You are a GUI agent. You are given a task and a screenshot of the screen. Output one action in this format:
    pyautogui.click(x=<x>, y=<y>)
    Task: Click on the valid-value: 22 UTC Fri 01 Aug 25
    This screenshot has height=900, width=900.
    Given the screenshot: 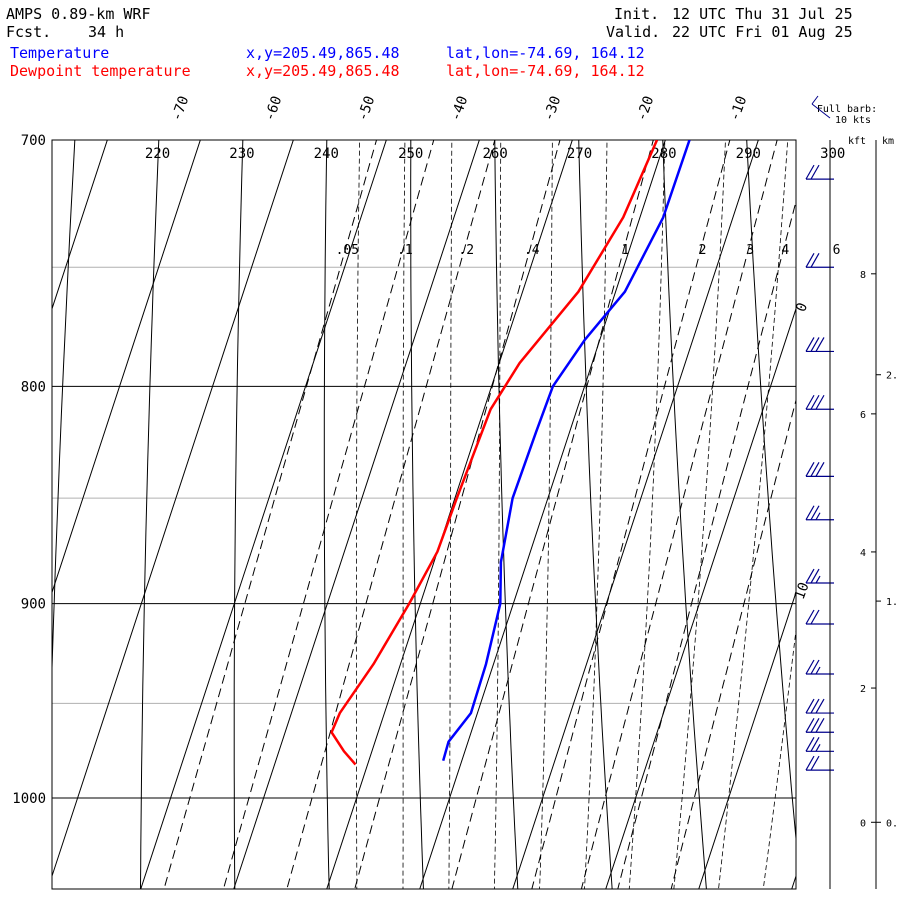 What is the action you would take?
    pyautogui.click(x=762, y=32)
    